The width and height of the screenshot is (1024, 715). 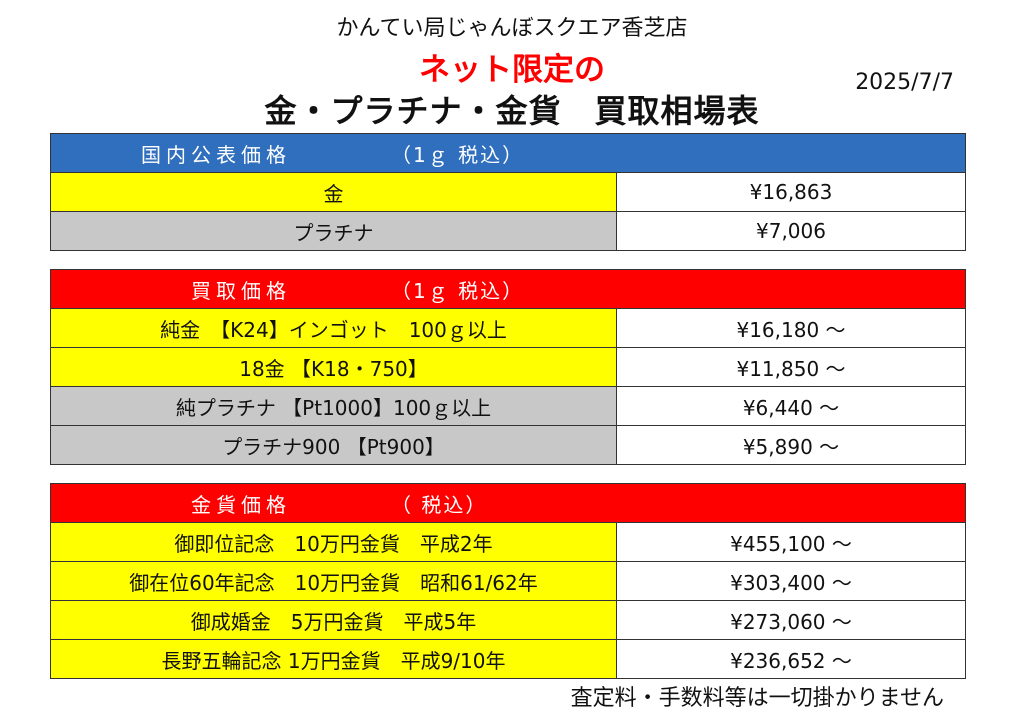 I want to click on table-row: 御在位60年記念 10万円金貨 昭和61/62年 ¥303,400 ～, so click(x=508, y=581).